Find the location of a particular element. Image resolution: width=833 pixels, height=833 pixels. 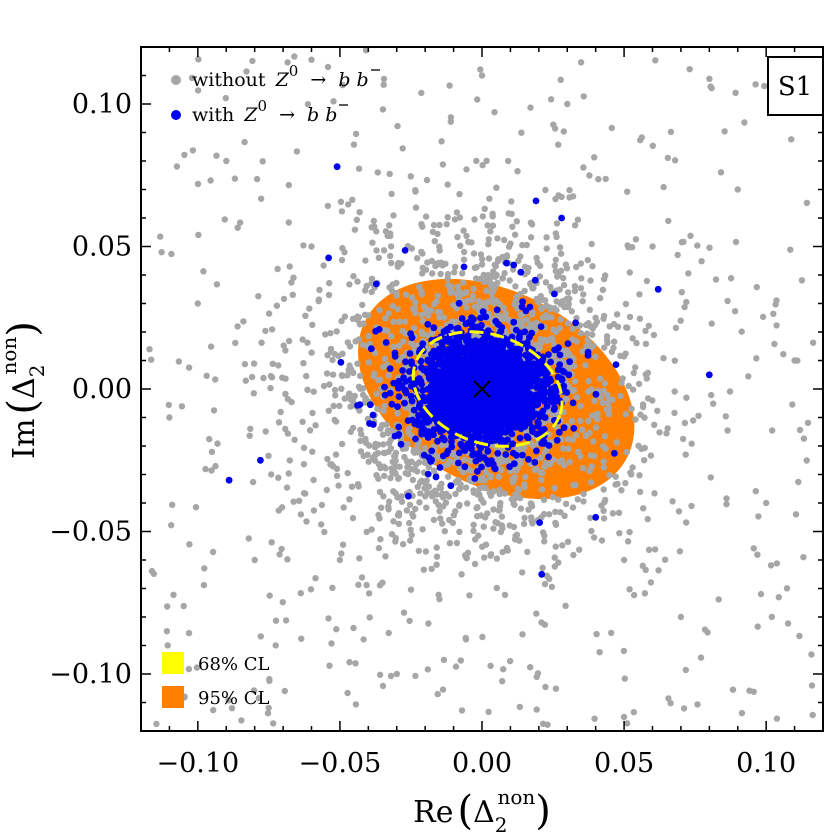

panel-label-box is located at coordinates (795, 86).